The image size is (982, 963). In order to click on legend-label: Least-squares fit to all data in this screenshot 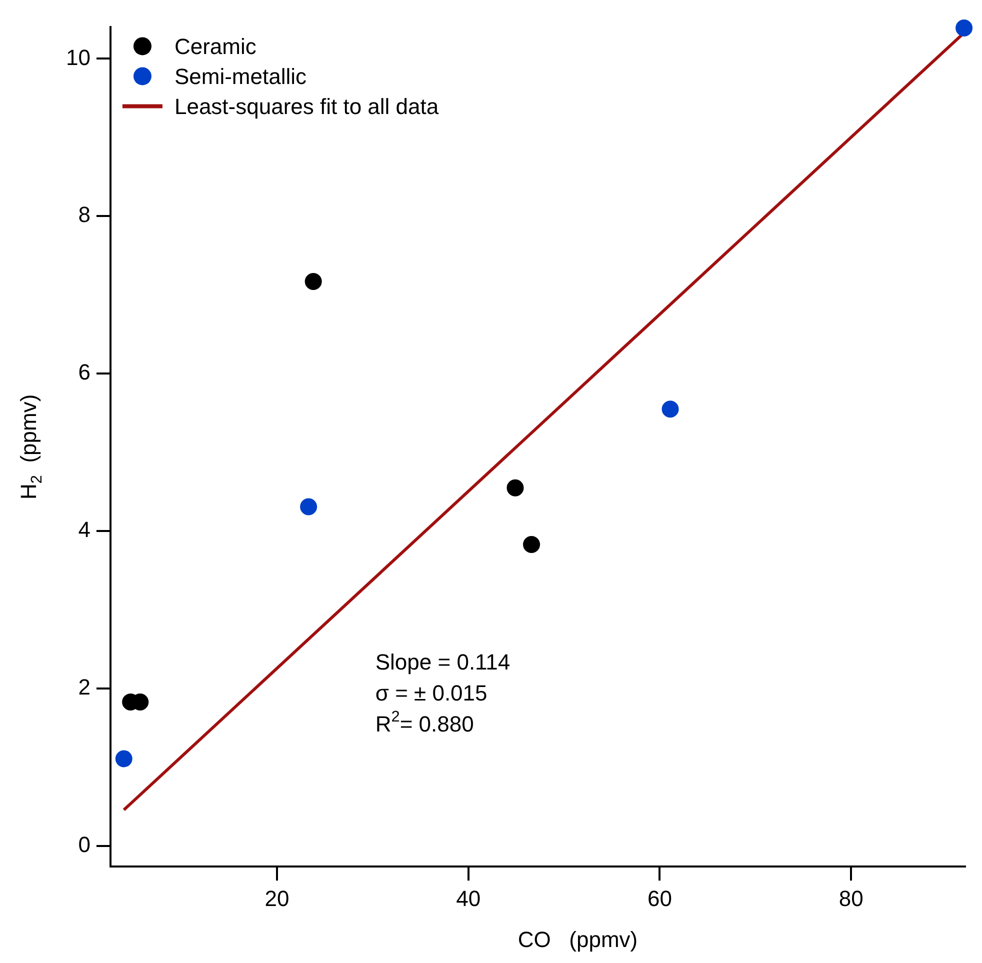, I will do `click(307, 107)`.